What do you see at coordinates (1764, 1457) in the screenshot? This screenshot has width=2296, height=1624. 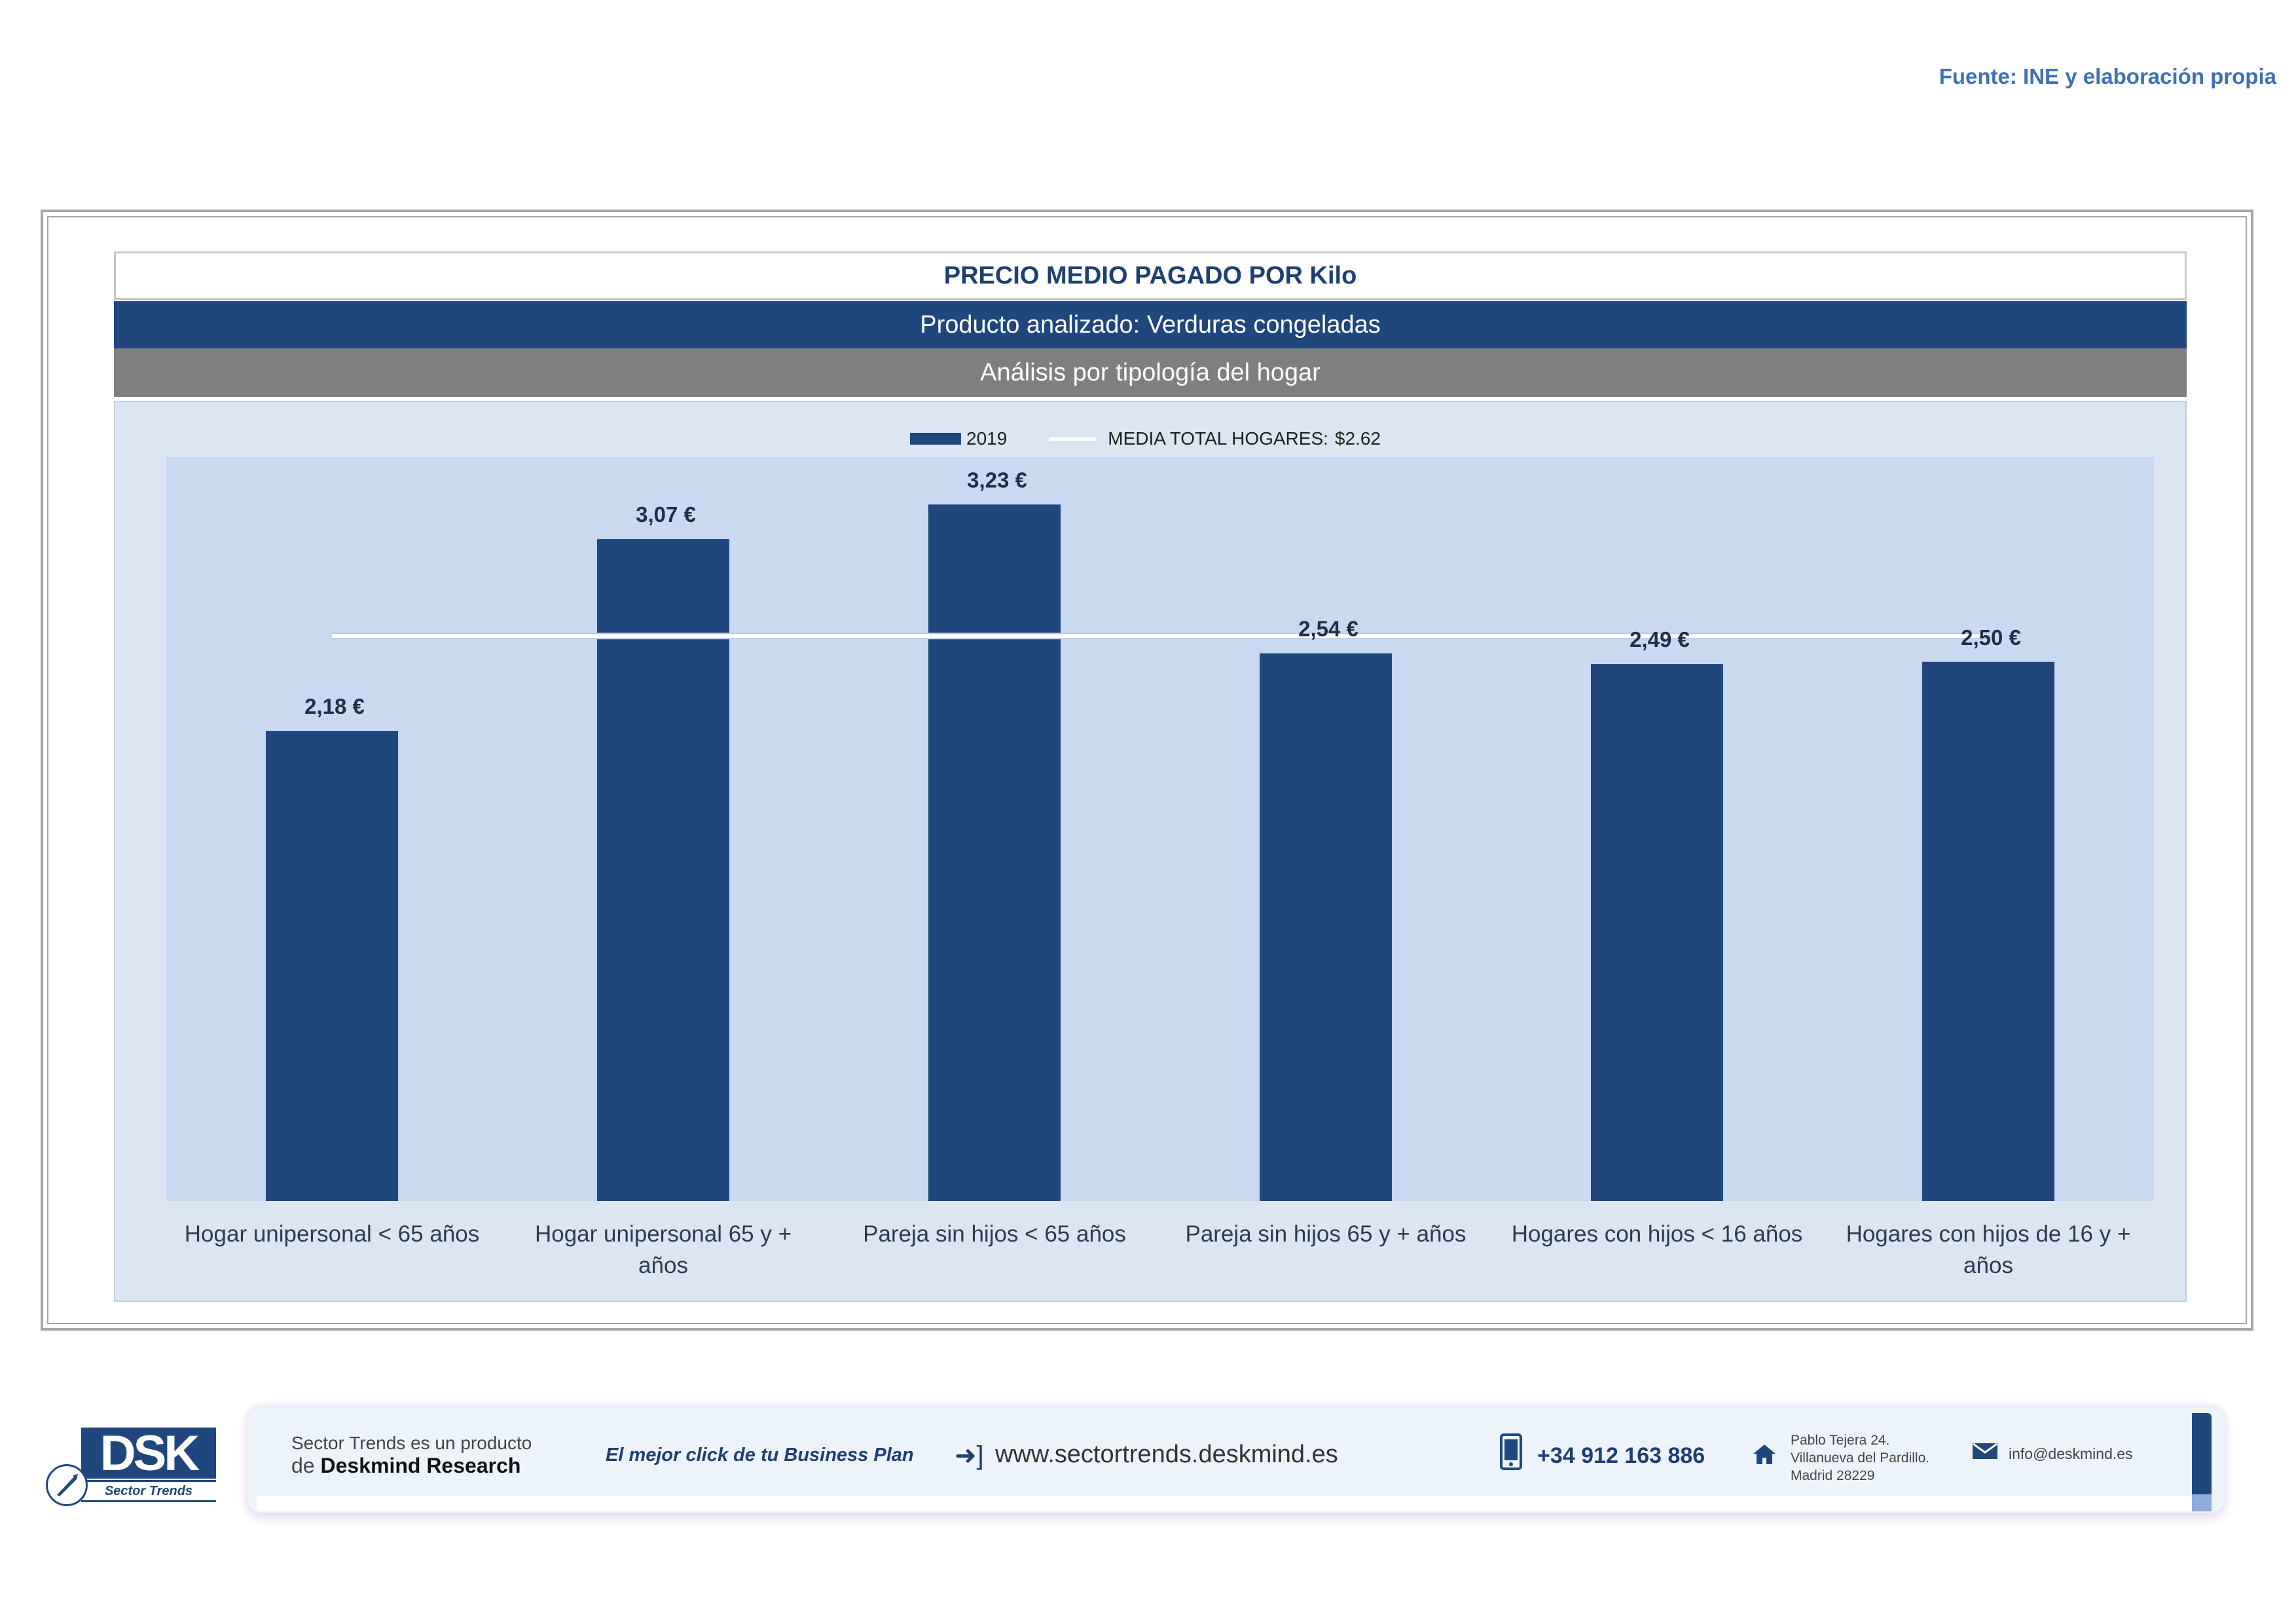 I see `home-icon` at bounding box center [1764, 1457].